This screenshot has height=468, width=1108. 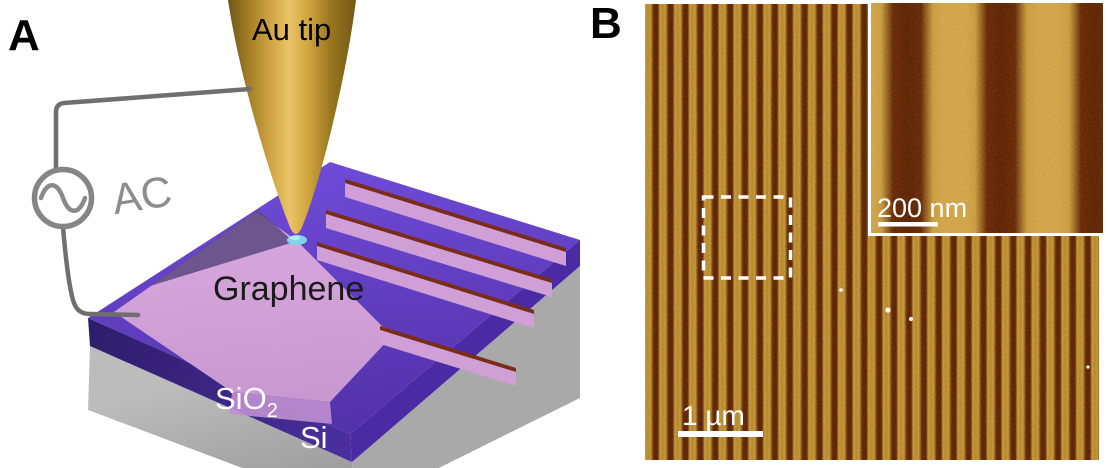 I want to click on tip-shadow, so click(x=222, y=248).